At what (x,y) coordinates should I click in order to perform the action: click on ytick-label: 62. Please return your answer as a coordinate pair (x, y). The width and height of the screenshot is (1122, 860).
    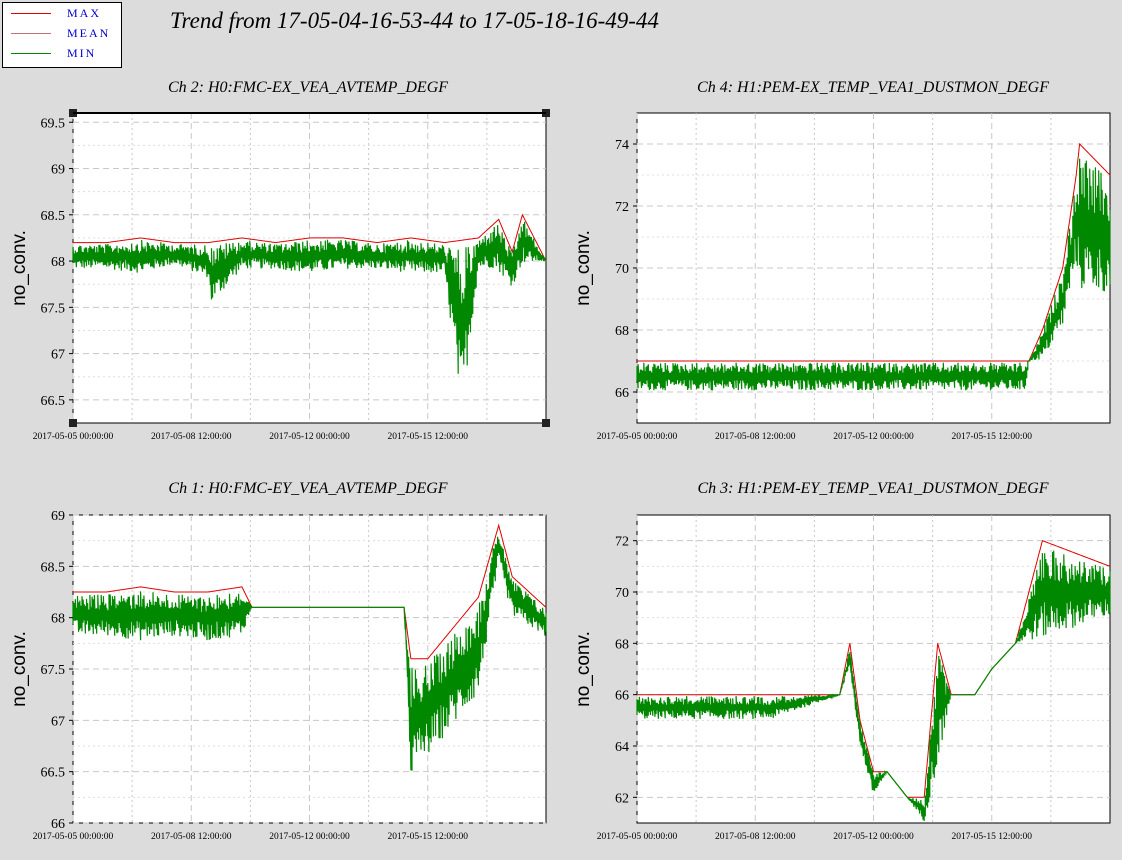
    Looking at the image, I should click on (622, 798).